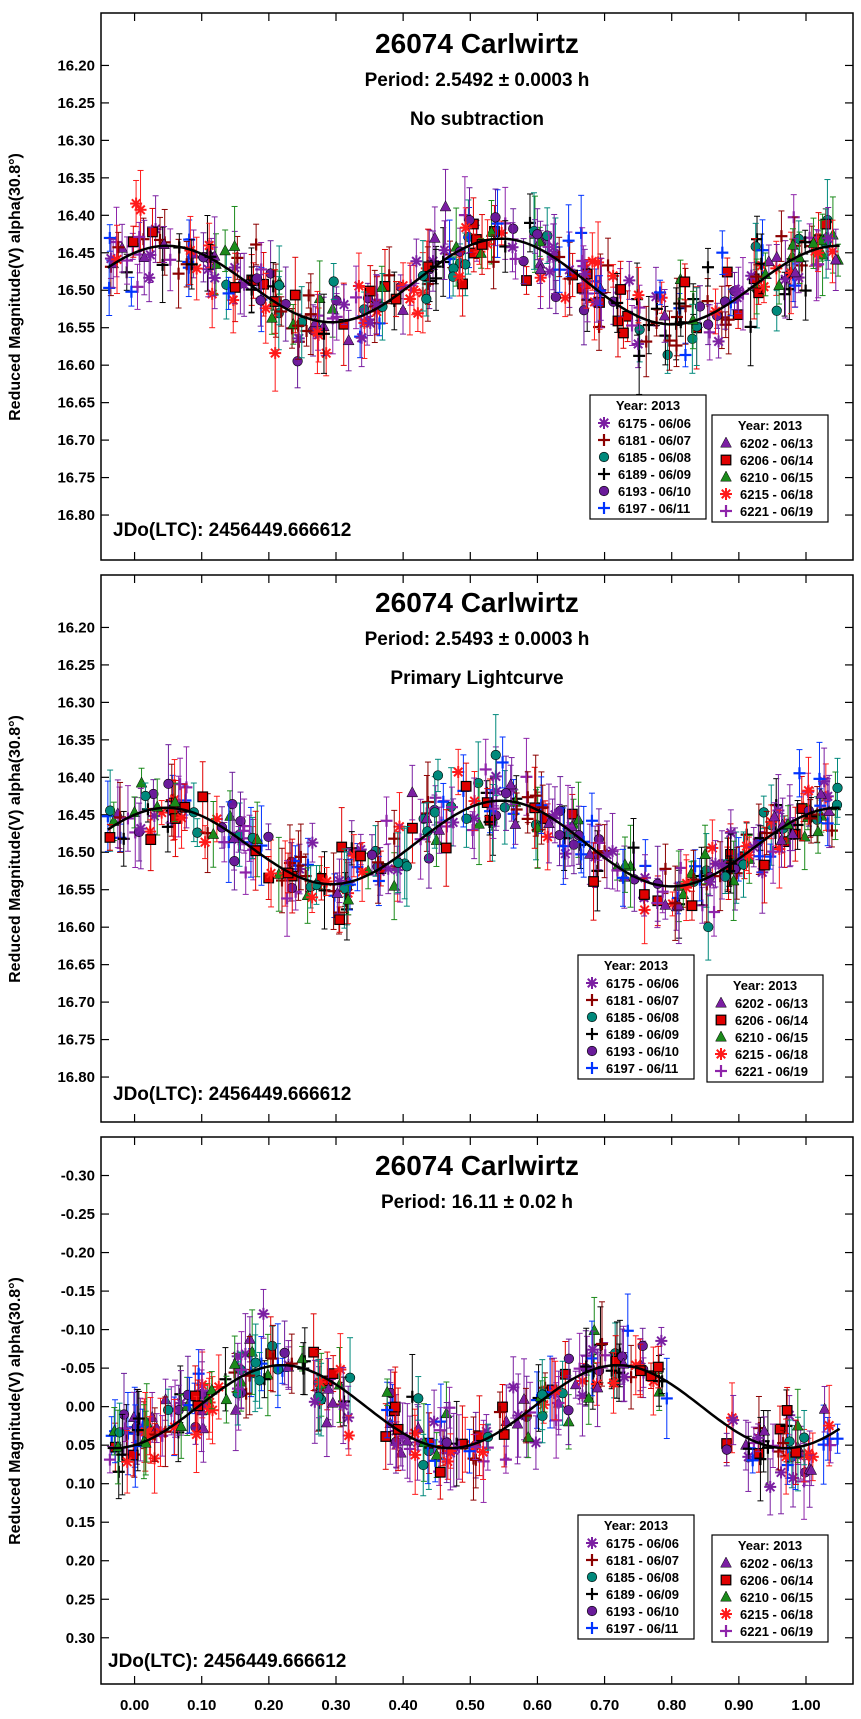 This screenshot has width=861, height=1719. I want to click on y-tick-label: 16.35, so click(76, 740).